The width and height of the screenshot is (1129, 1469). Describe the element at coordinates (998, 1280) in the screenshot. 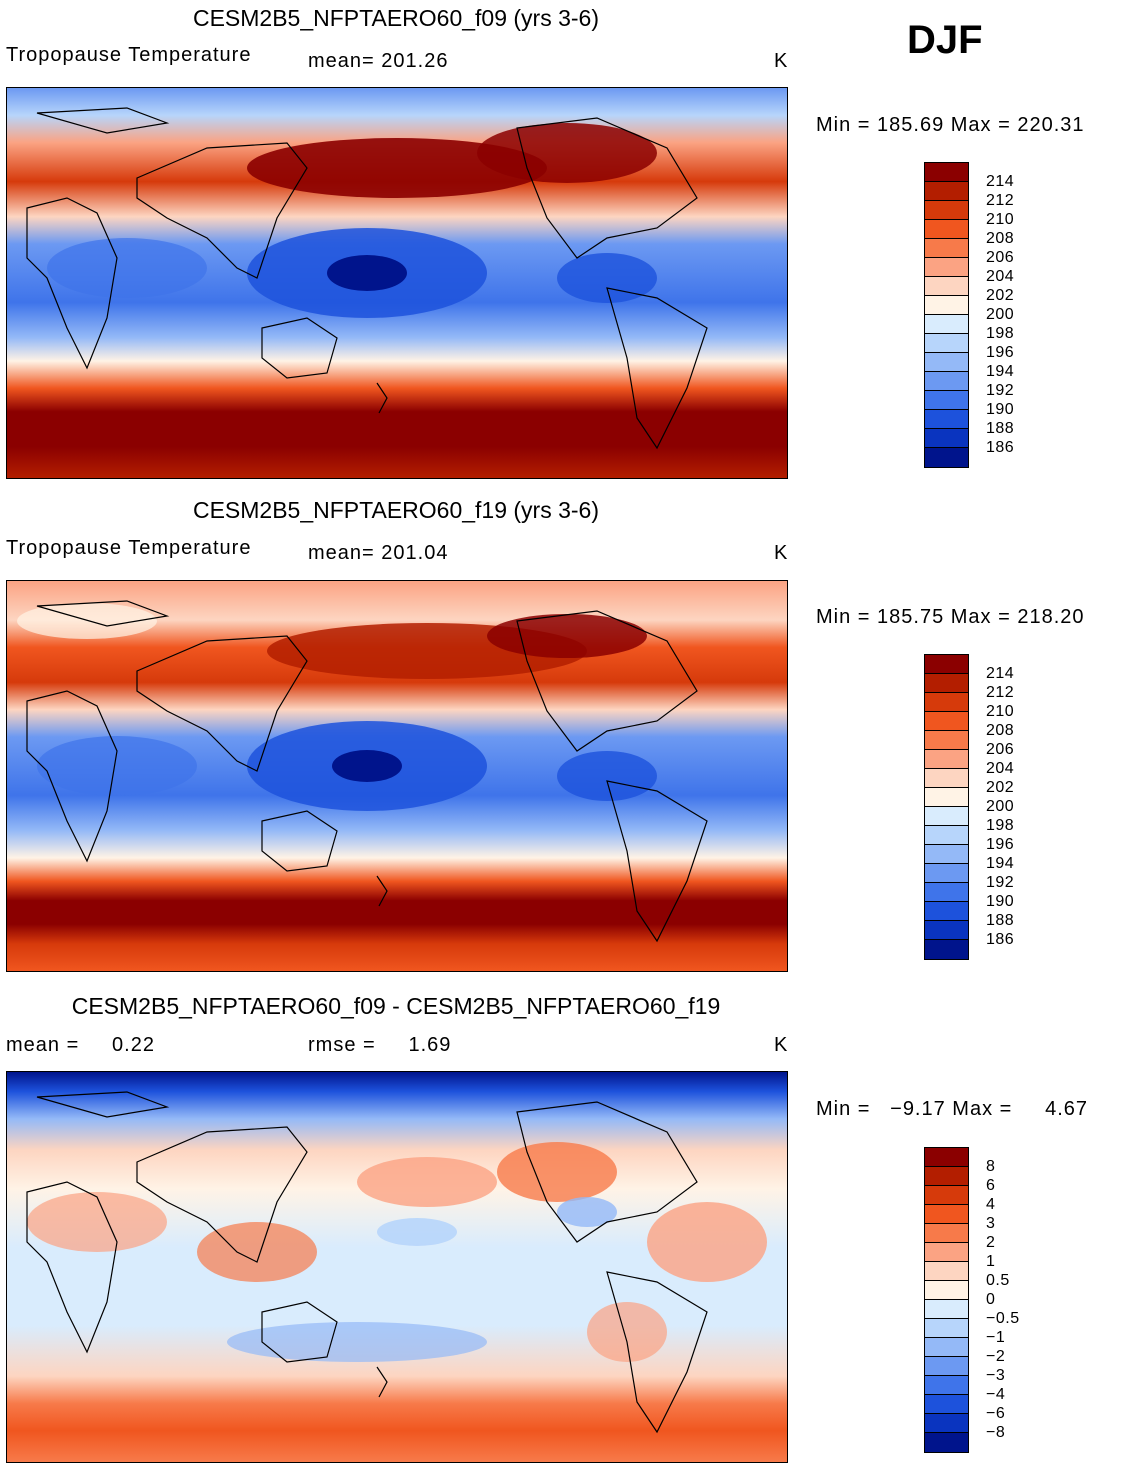

I see `panel3-cbar-label: 0.5` at that location.